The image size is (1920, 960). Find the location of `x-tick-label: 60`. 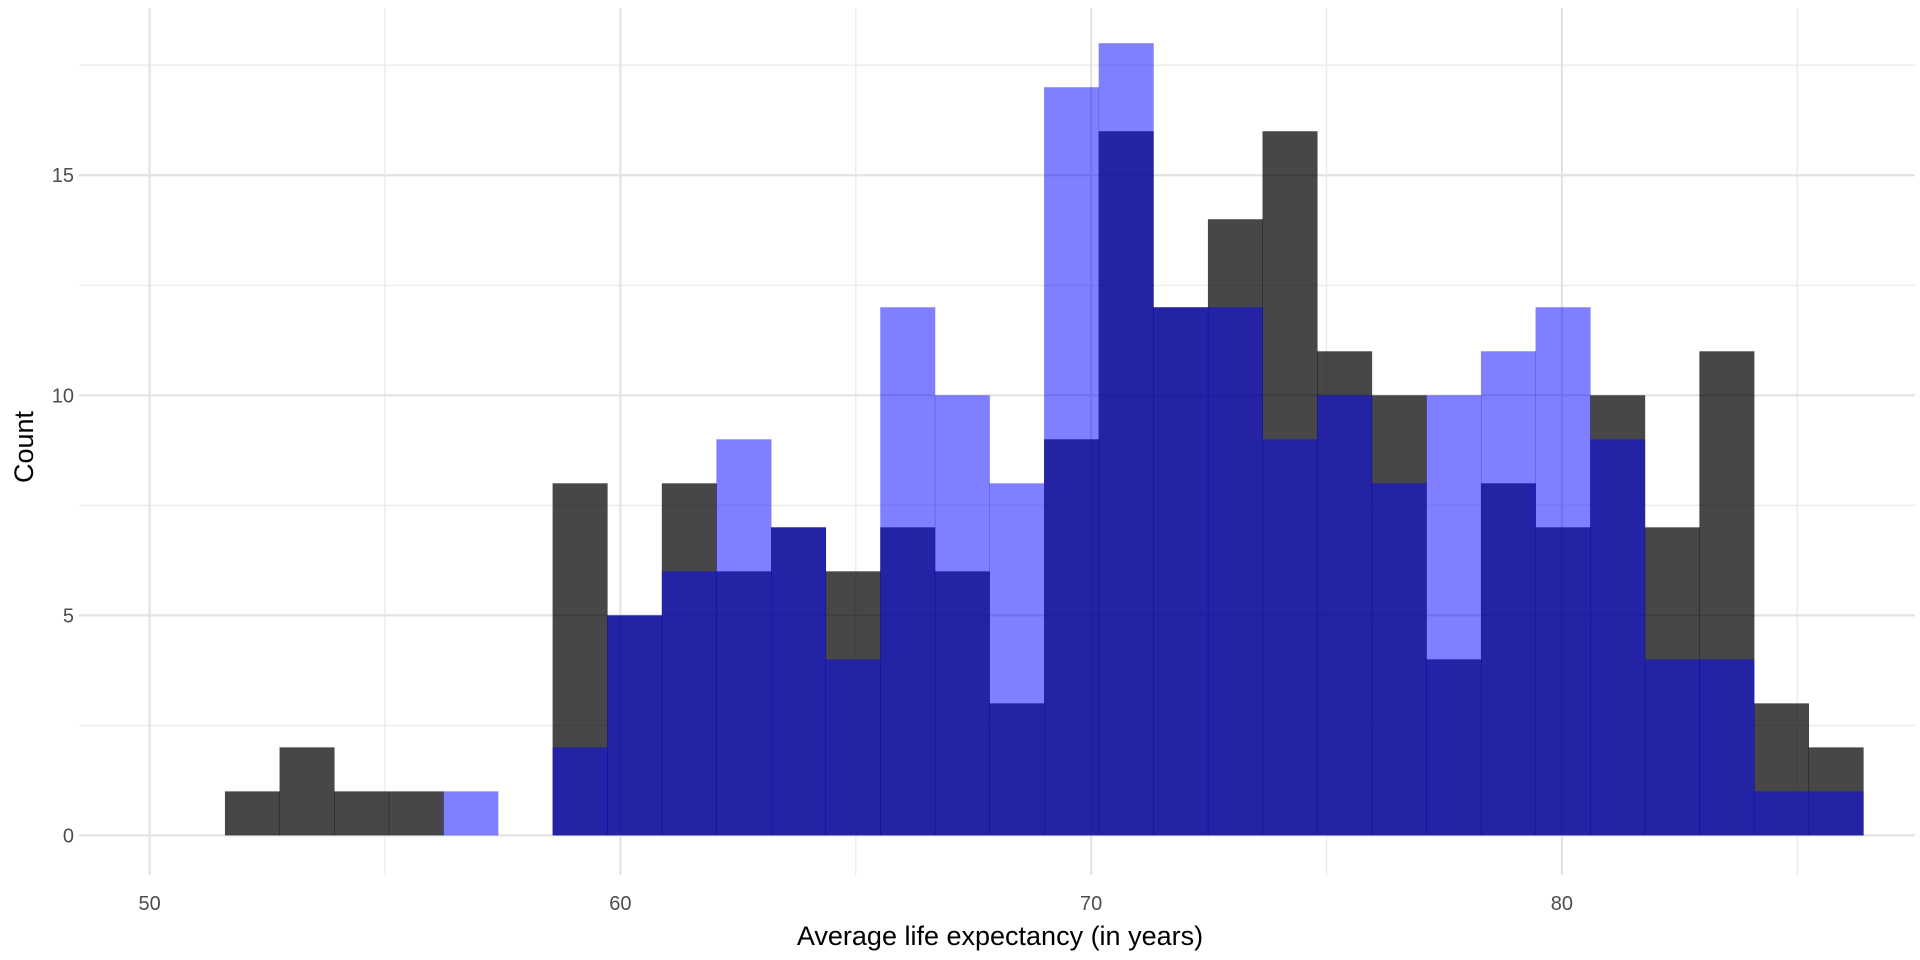

x-tick-label: 60 is located at coordinates (620, 904).